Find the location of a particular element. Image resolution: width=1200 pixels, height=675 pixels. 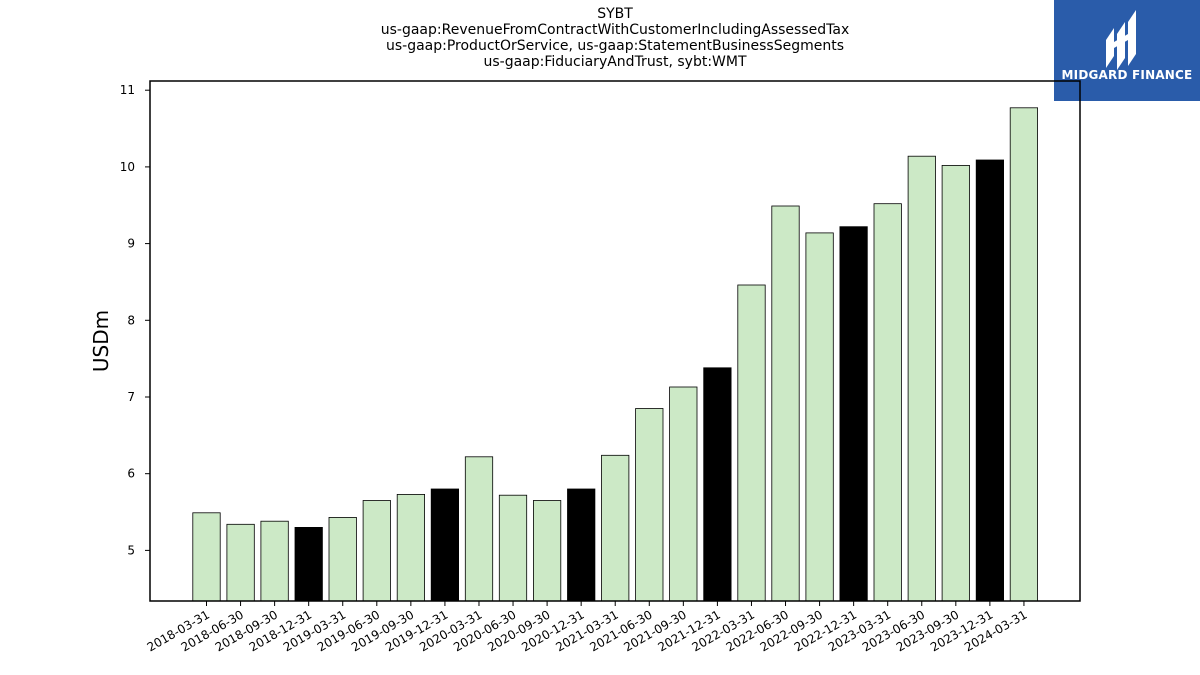

y-tick-label-6: 6 is located at coordinates (131, 474).